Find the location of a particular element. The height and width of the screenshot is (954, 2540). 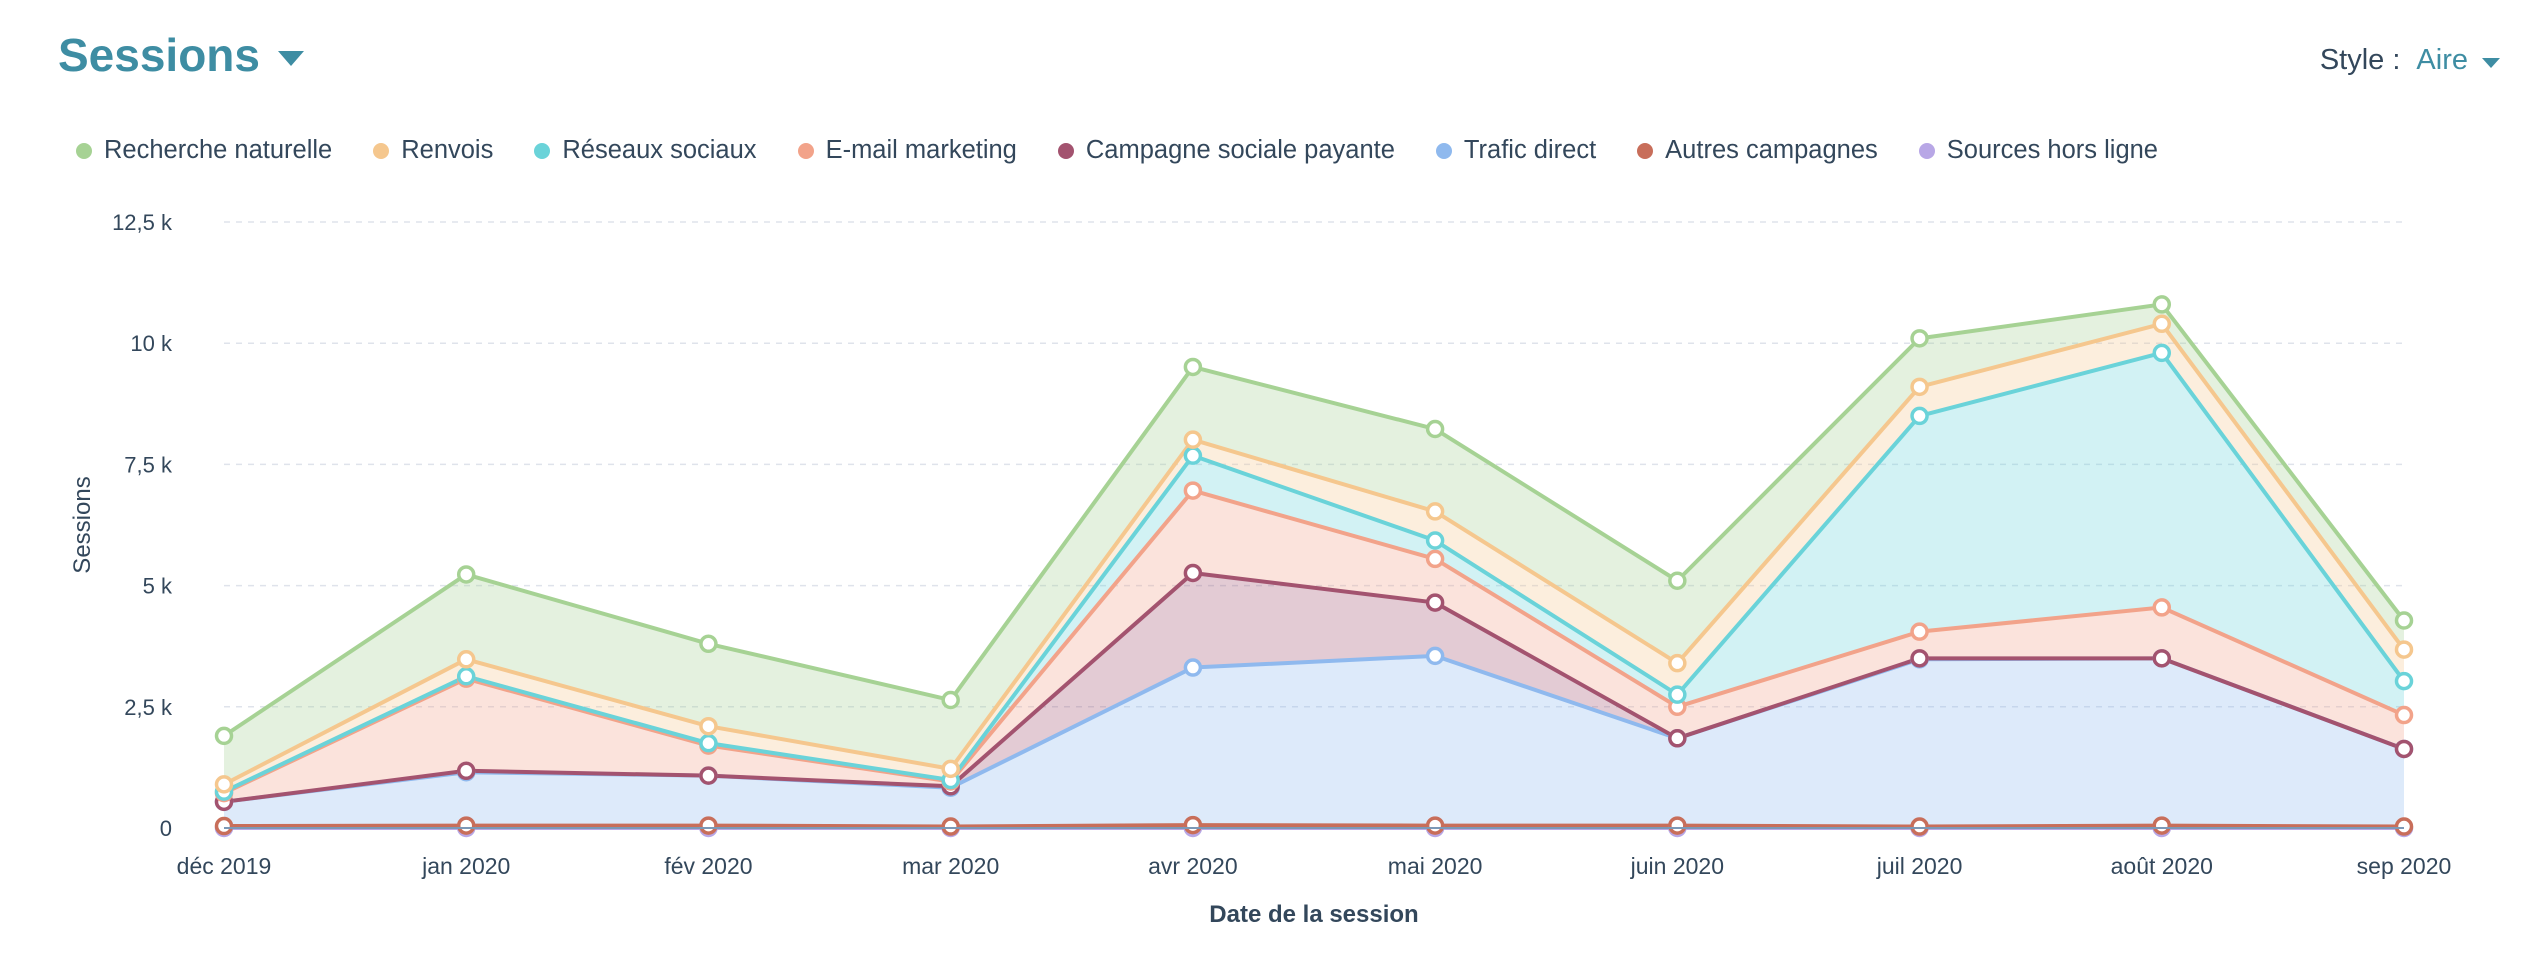

legend-label: Réseaux sociaux is located at coordinates (659, 150).